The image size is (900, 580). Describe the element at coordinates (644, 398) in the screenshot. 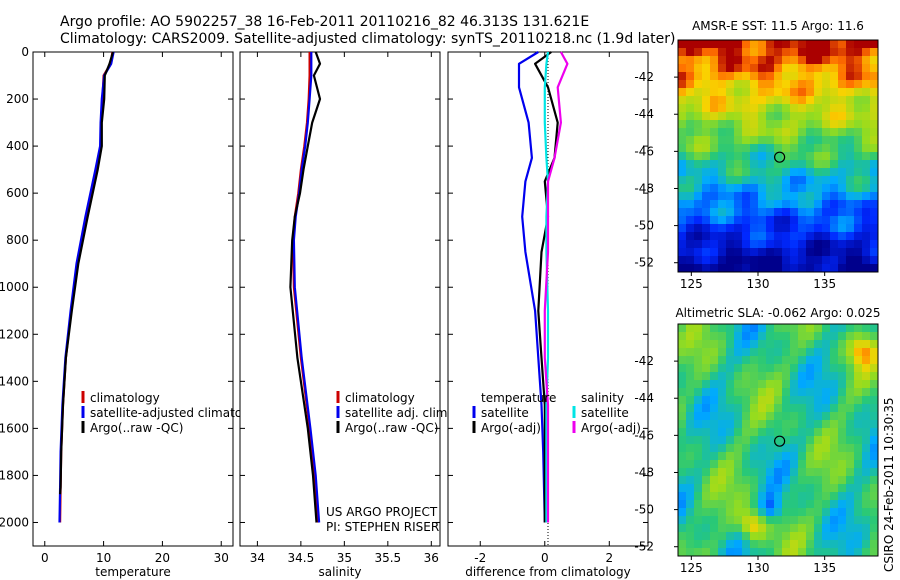

I see `map-y-tick-label: -44` at that location.